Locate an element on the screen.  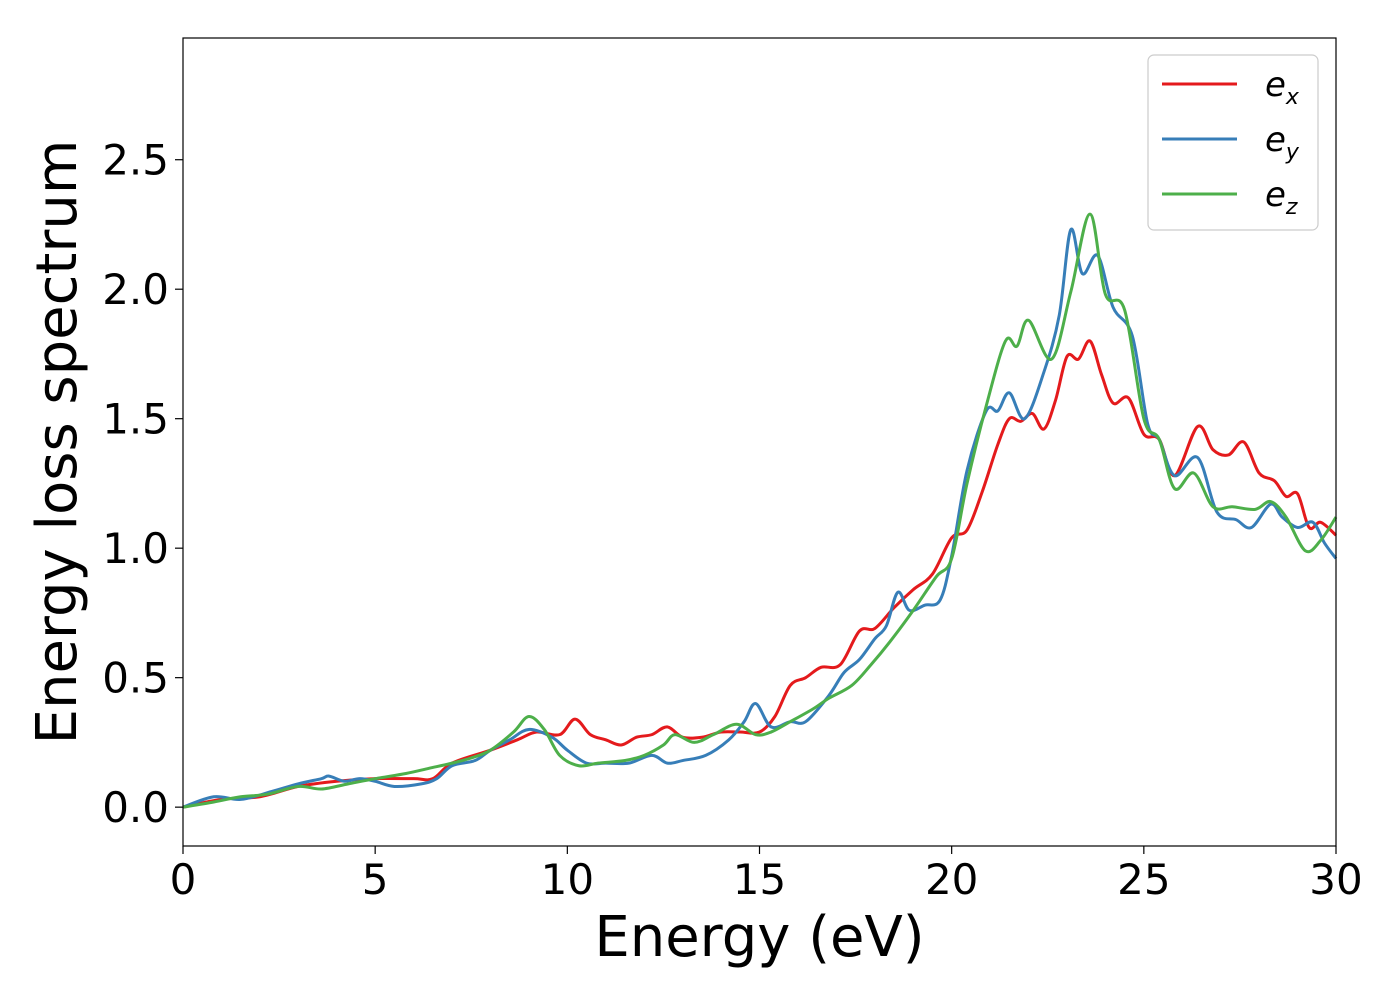
legend-box is located at coordinates (1233, 142).